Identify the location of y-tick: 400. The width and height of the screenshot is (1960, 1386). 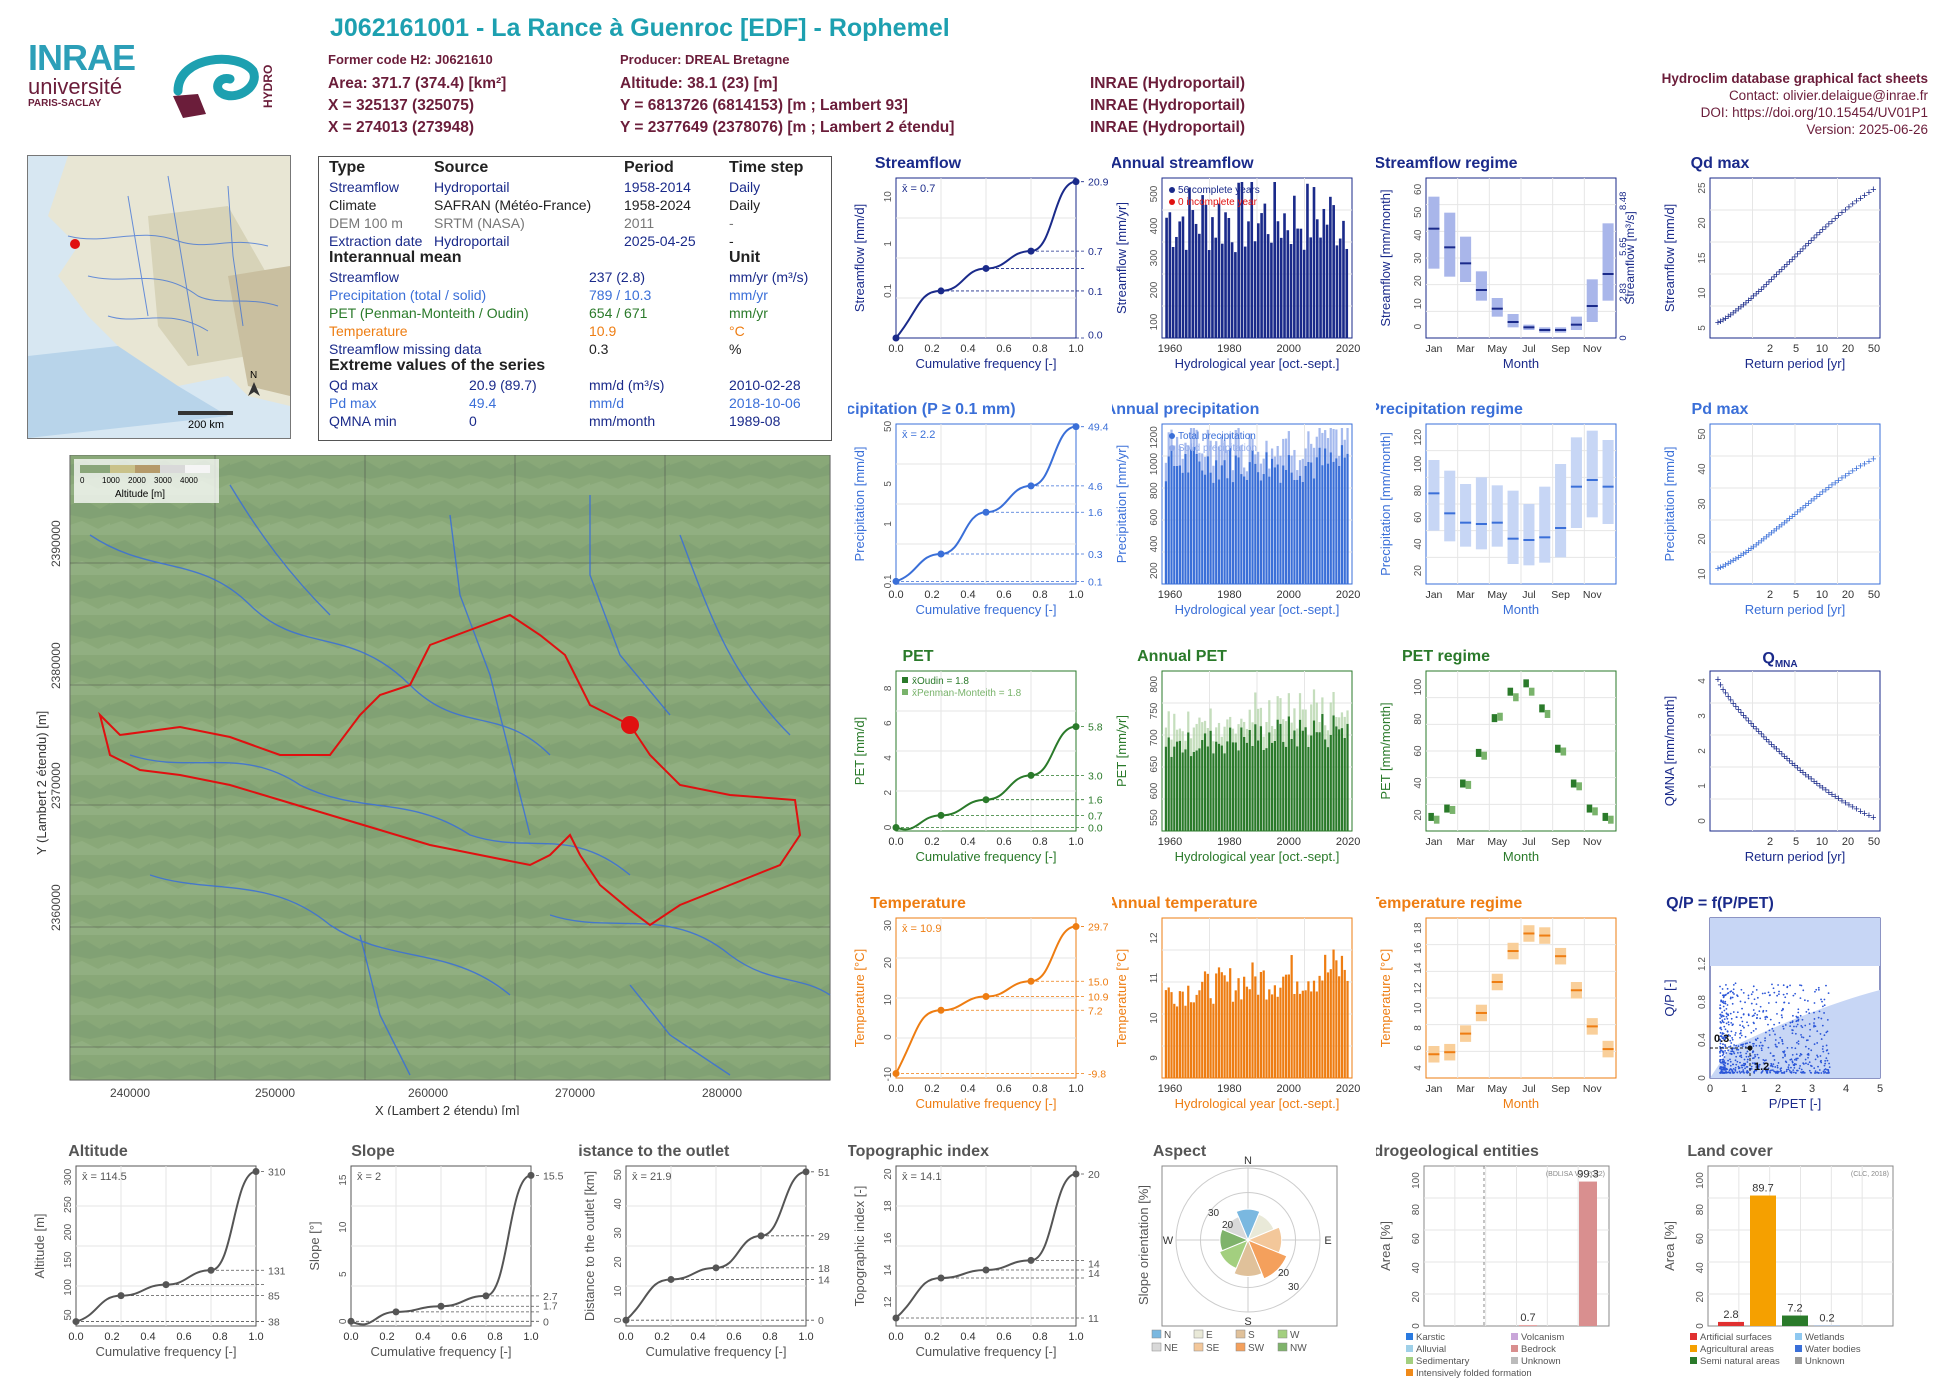
(1154, 225).